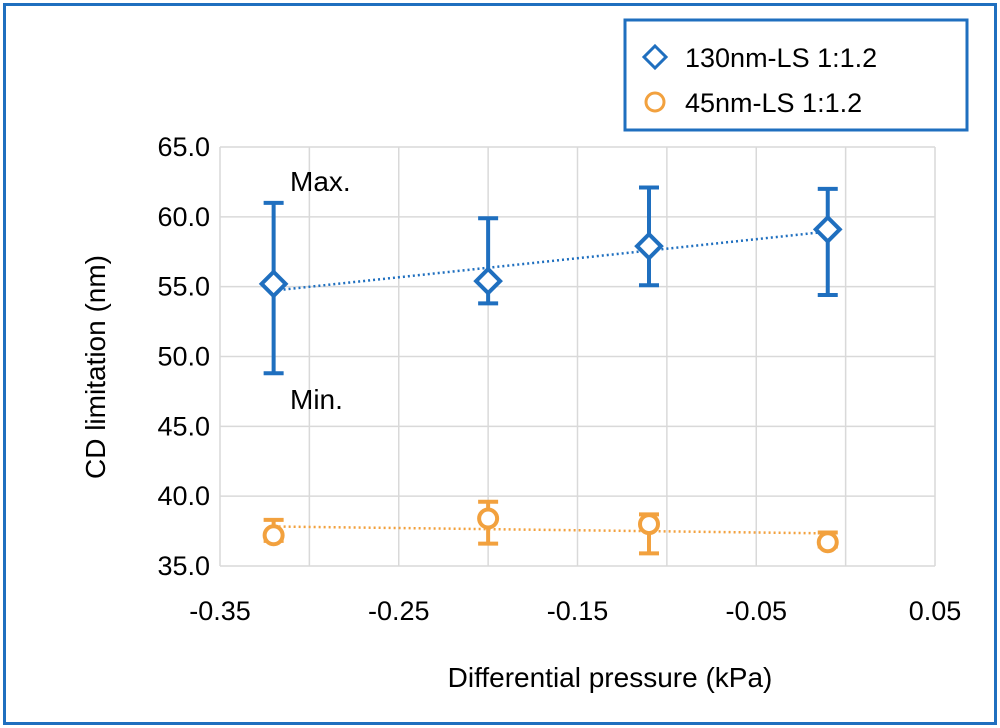 This screenshot has width=1000, height=728. I want to click on x-axis-title: Differential pressure (kPa), so click(610, 677).